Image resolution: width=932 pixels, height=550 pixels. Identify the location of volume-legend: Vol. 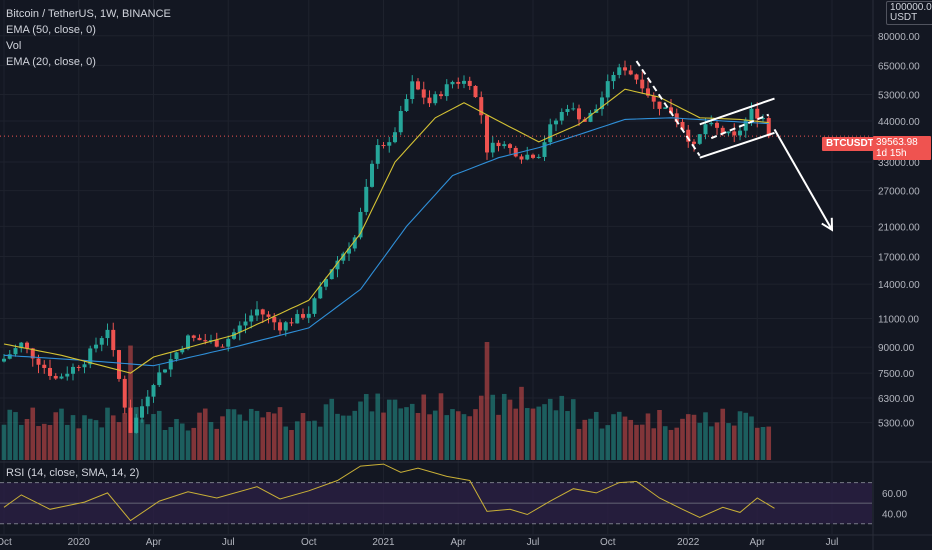
(14, 46).